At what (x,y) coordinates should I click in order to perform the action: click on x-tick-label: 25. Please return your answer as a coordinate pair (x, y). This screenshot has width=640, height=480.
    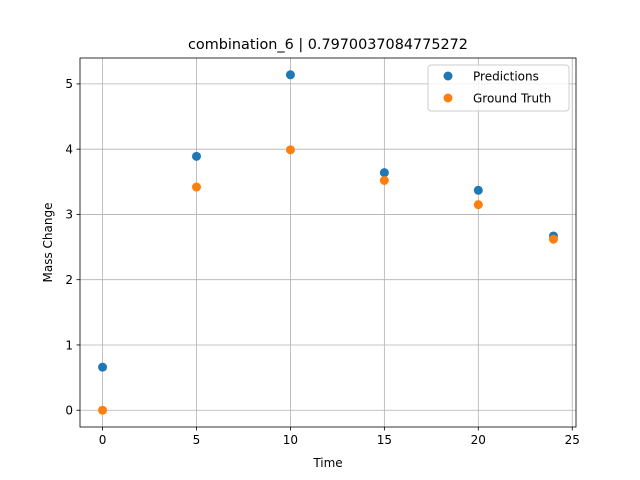
    Looking at the image, I should click on (572, 440).